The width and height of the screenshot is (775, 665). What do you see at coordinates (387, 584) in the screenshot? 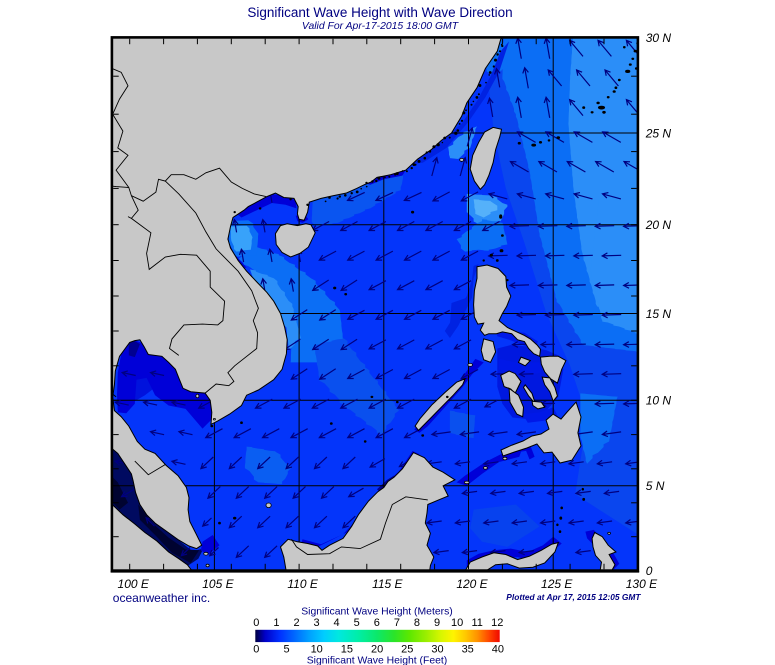
I see `svg-text: 115 E` at bounding box center [387, 584].